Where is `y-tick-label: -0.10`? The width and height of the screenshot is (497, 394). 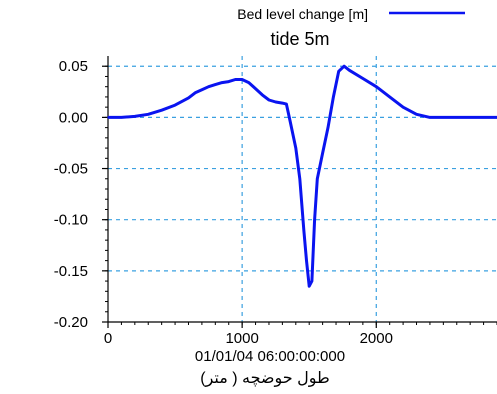
y-tick-label: -0.10 is located at coordinates (71, 220).